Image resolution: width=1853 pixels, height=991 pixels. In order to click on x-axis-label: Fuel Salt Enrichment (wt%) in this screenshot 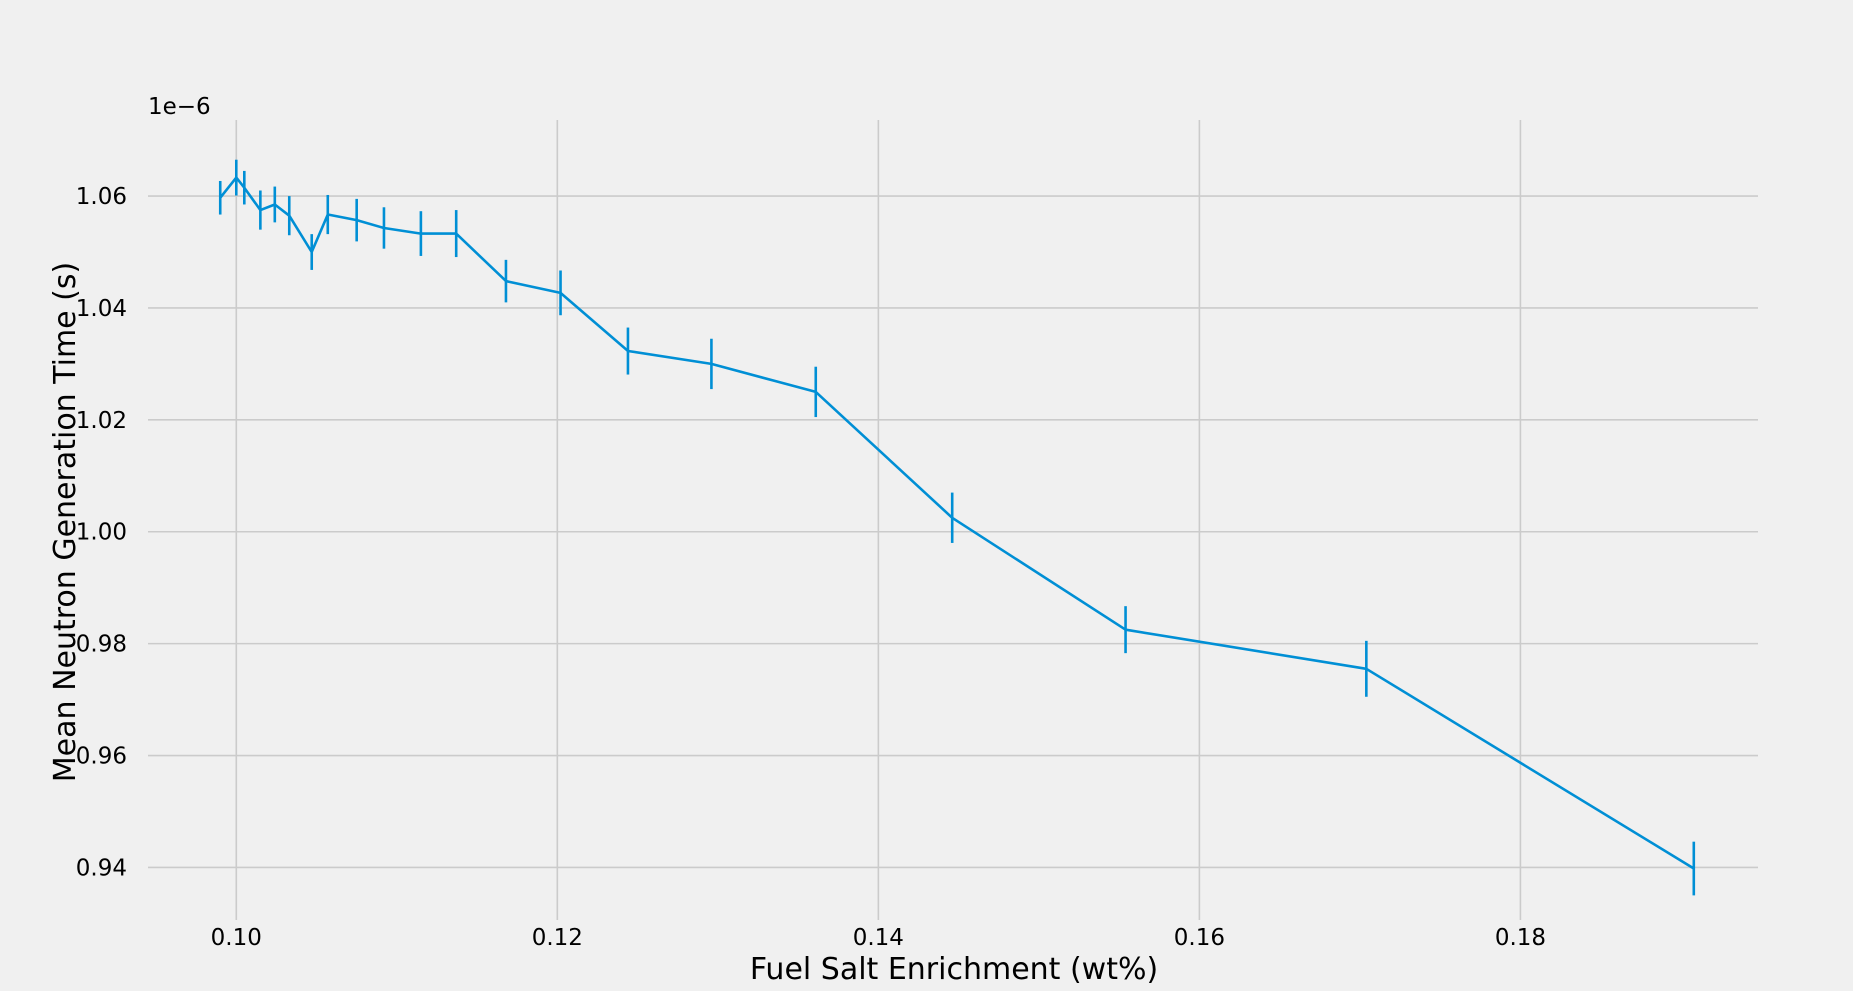, I will do `click(954, 969)`.